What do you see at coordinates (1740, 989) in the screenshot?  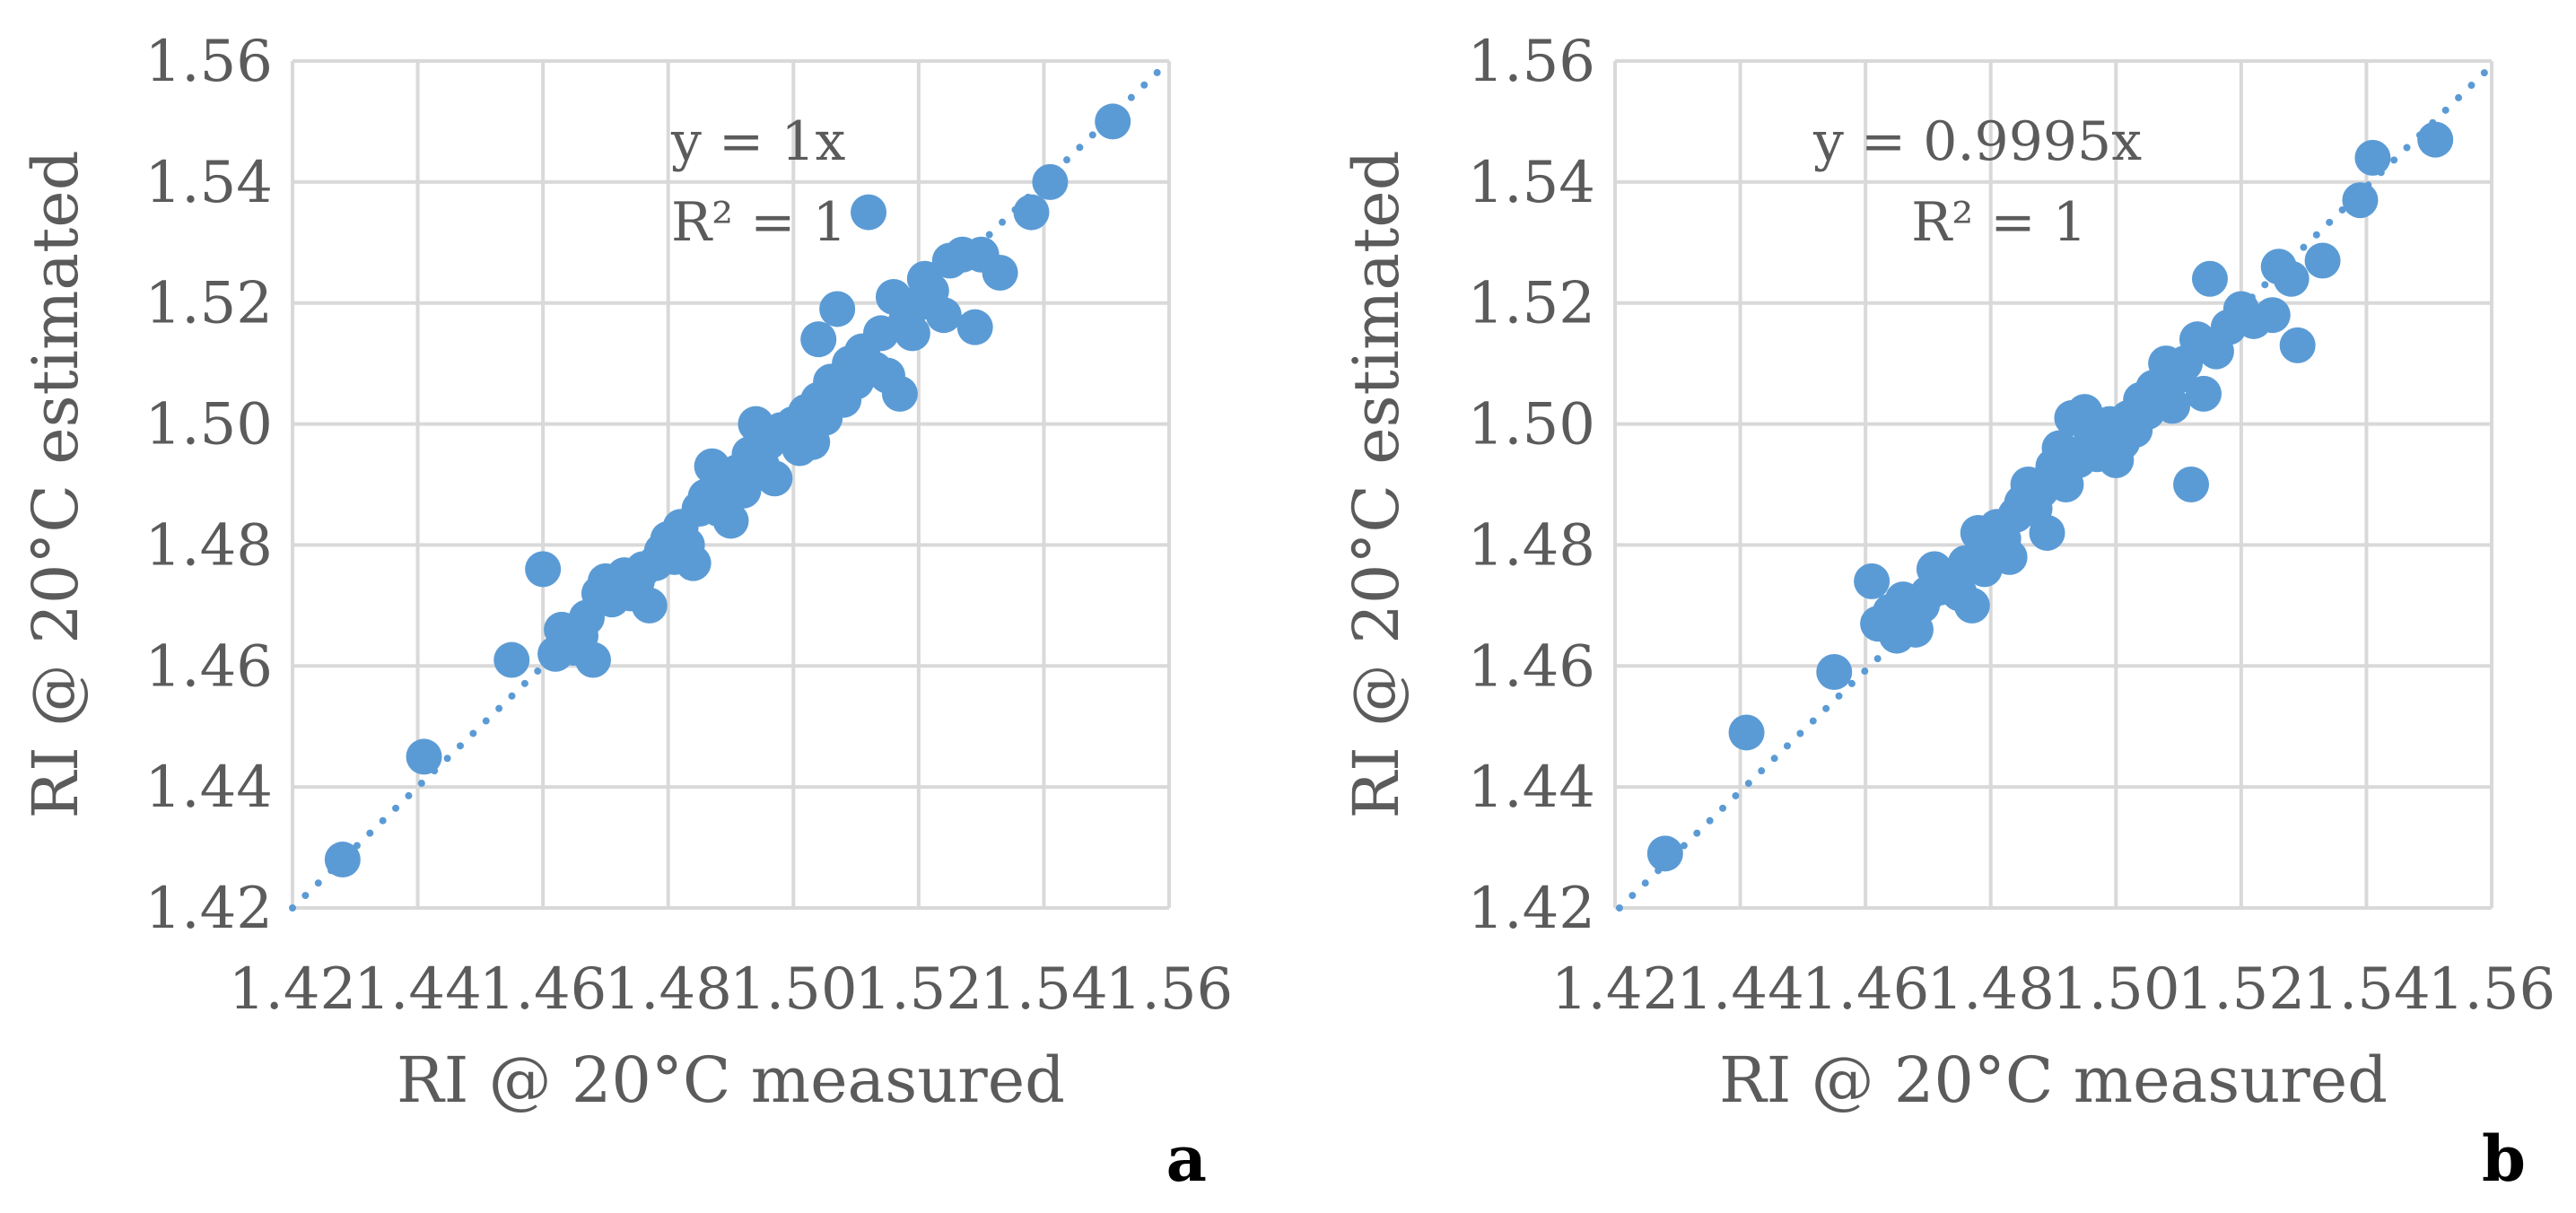 I see `x-tick-label-b-1: 1.44` at bounding box center [1740, 989].